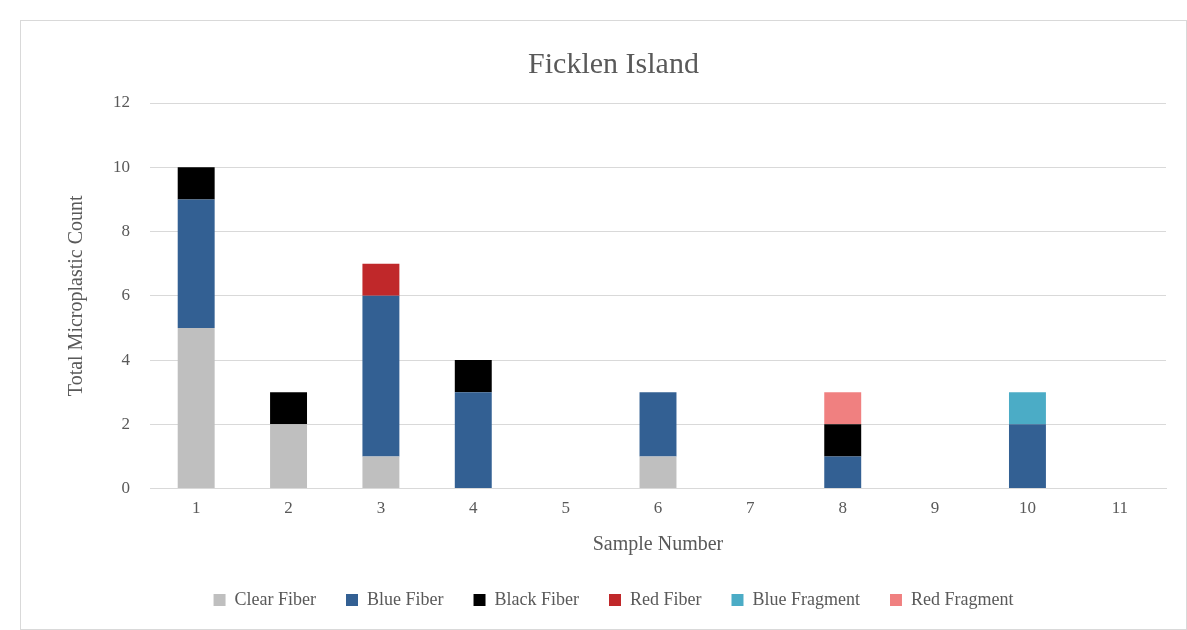  I want to click on y-axis-title: Total Microplastic Count, so click(76, 295).